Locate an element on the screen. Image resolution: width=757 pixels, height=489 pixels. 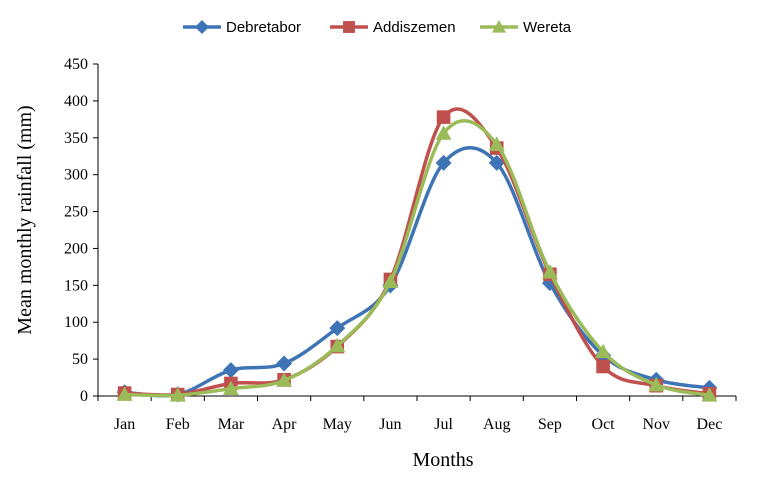
x-axis-label: Months is located at coordinates (442, 460).